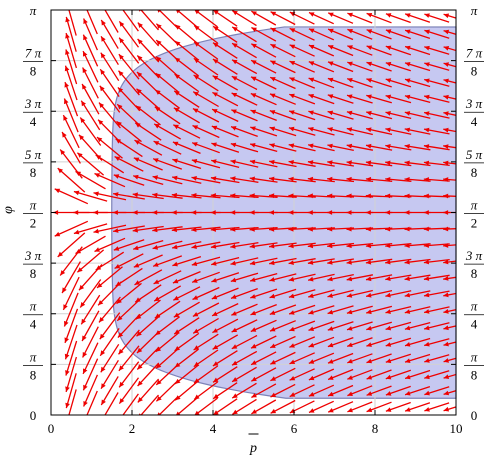 Image resolution: width=485 pixels, height=463 pixels. Describe the element at coordinates (33, 53) in the screenshot. I see `y-tick-label-left: 7 π` at that location.